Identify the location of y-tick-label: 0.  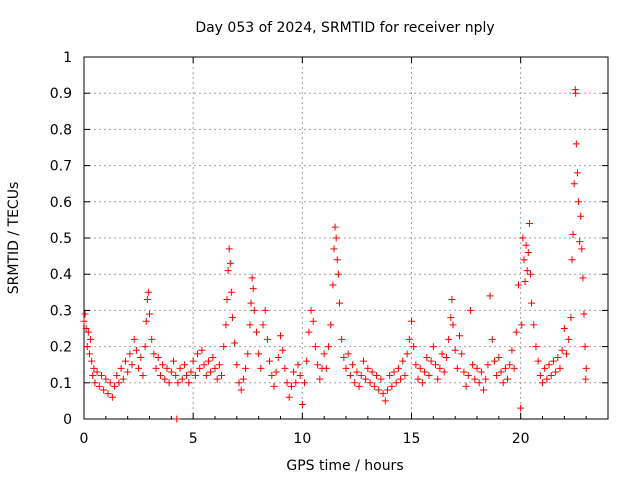
(67, 420).